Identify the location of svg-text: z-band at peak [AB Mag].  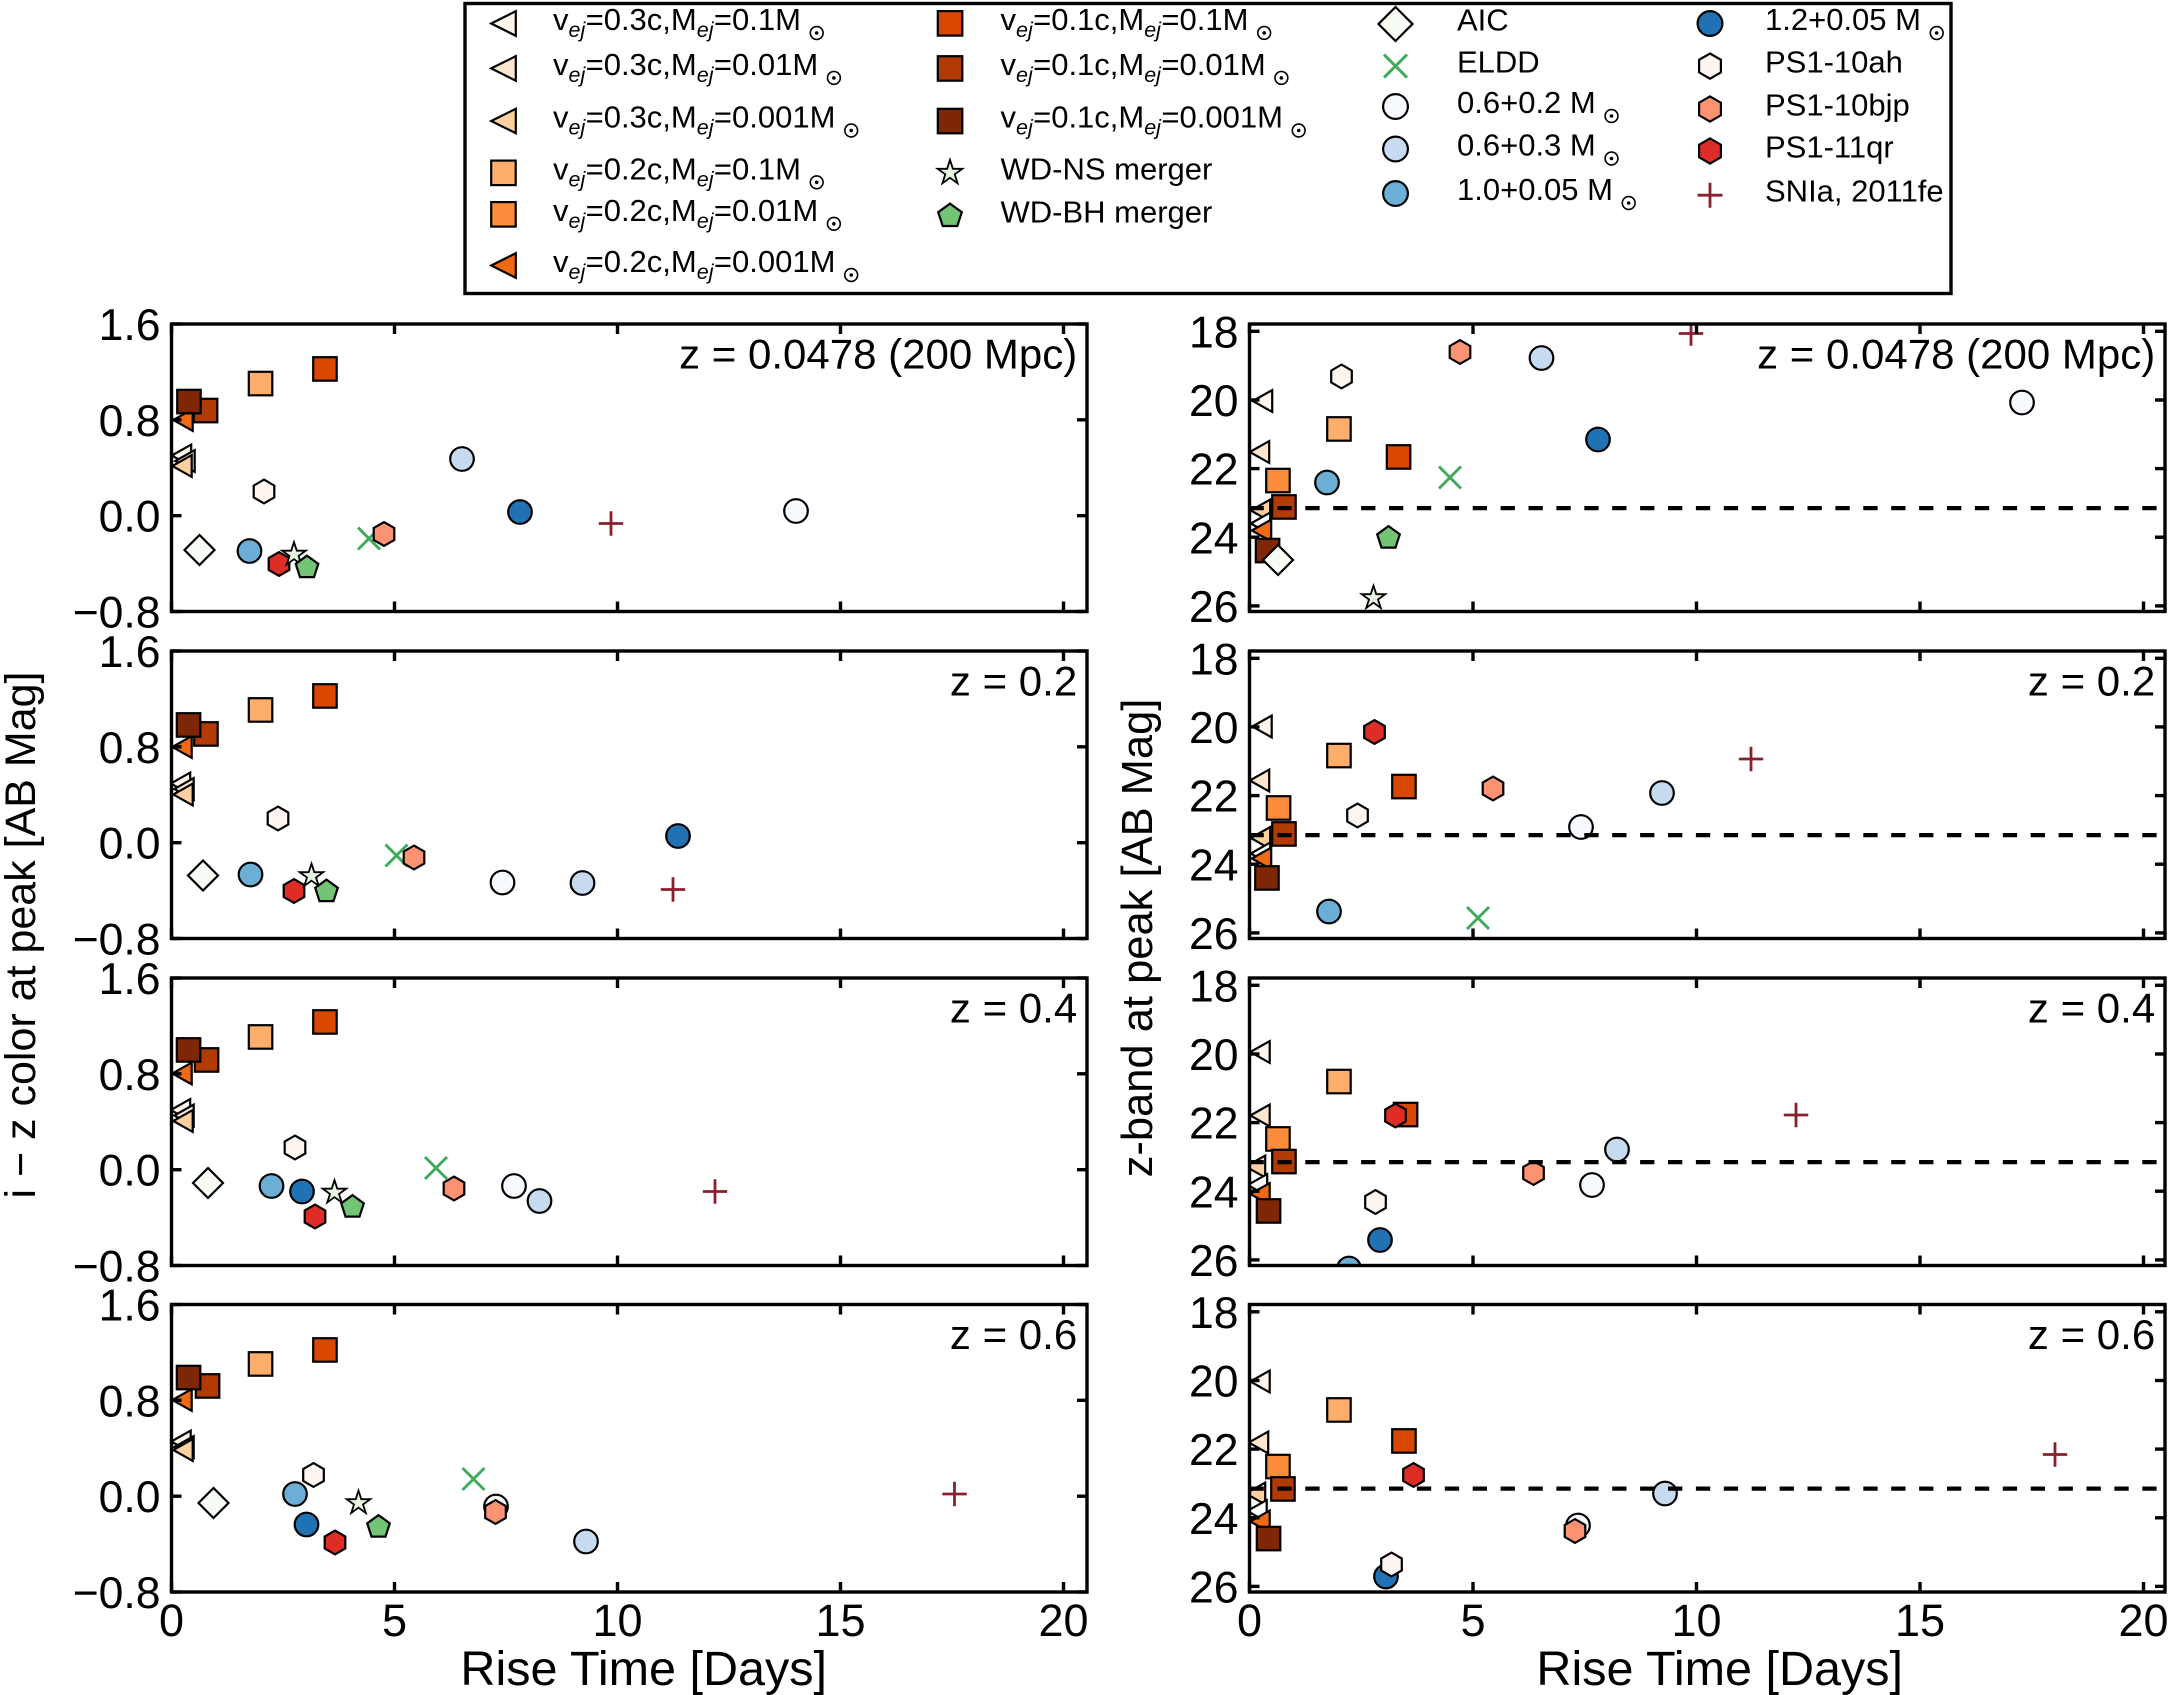
(1138, 938).